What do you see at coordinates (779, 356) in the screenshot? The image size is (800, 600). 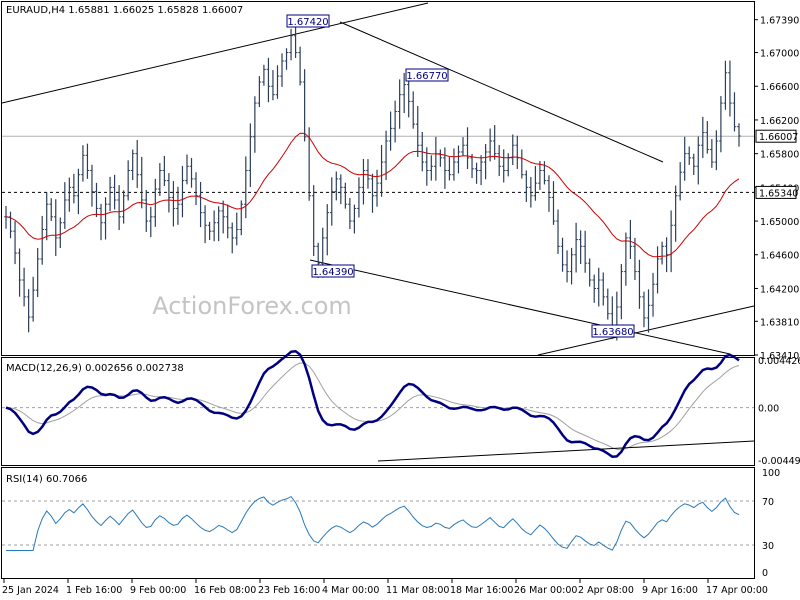 I see `price-tick-label: 1.63410` at bounding box center [779, 356].